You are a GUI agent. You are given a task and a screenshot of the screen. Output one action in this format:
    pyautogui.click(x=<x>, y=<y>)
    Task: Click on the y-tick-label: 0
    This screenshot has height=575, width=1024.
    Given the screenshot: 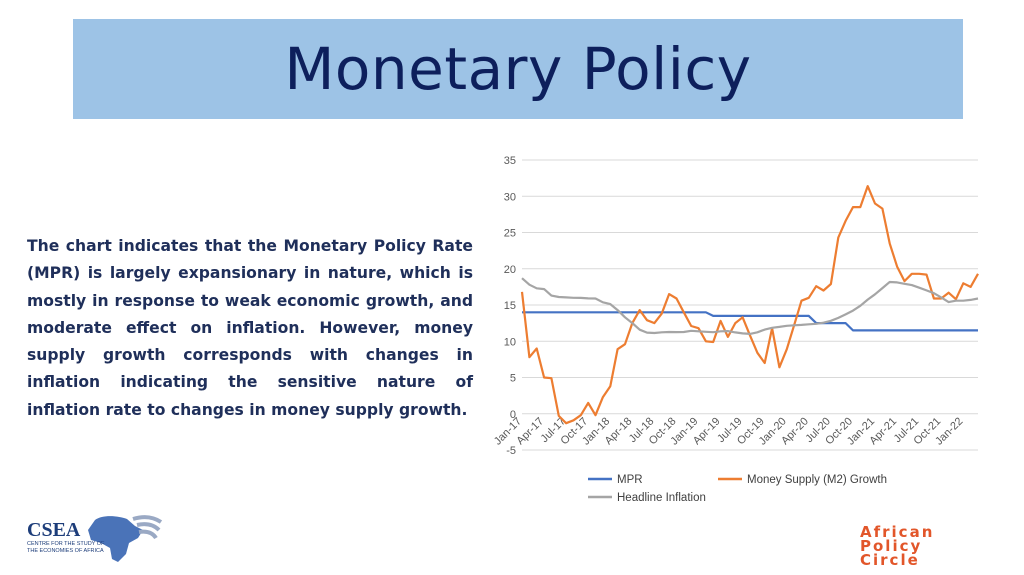 What is the action you would take?
    pyautogui.click(x=513, y=415)
    